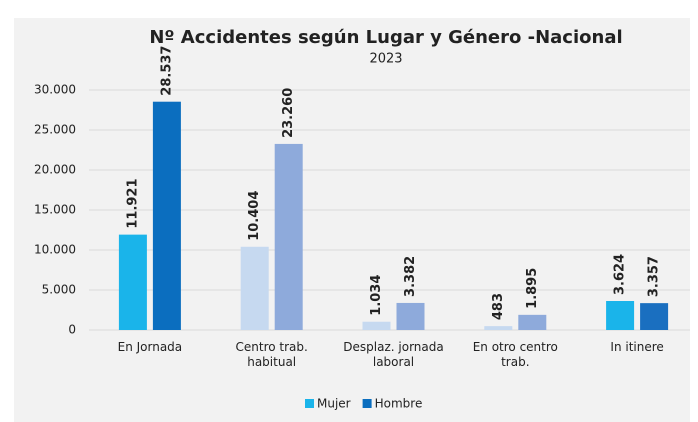  What do you see at coordinates (55, 170) in the screenshot?
I see `y-tick-label: 20.000` at bounding box center [55, 170].